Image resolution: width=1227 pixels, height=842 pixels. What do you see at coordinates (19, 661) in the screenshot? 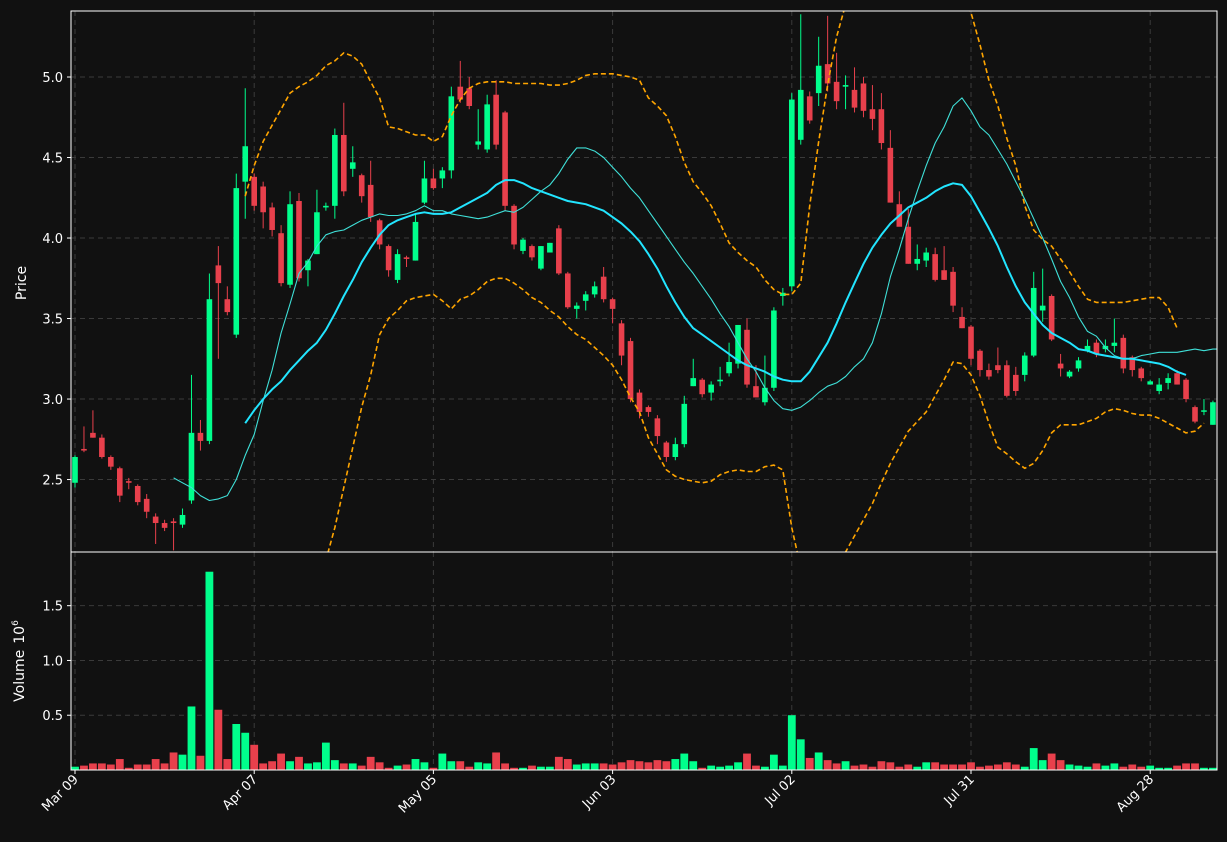
I see `volume-axis-label: Volume 106` at bounding box center [19, 661].